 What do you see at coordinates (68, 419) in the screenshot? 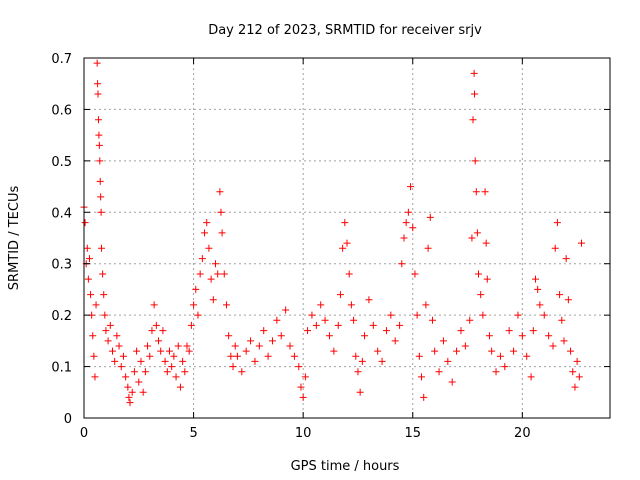
I see `y-tick-label: 0` at bounding box center [68, 419].